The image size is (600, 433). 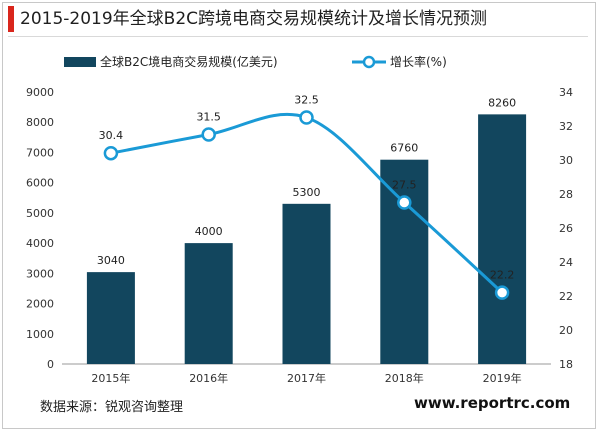 What do you see at coordinates (566, 194) in the screenshot?
I see `y-right-tick-label: 28` at bounding box center [566, 194].